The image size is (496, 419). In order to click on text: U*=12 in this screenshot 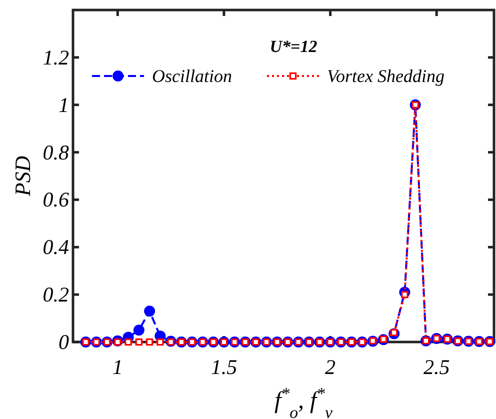, I will do `click(294, 46)`.